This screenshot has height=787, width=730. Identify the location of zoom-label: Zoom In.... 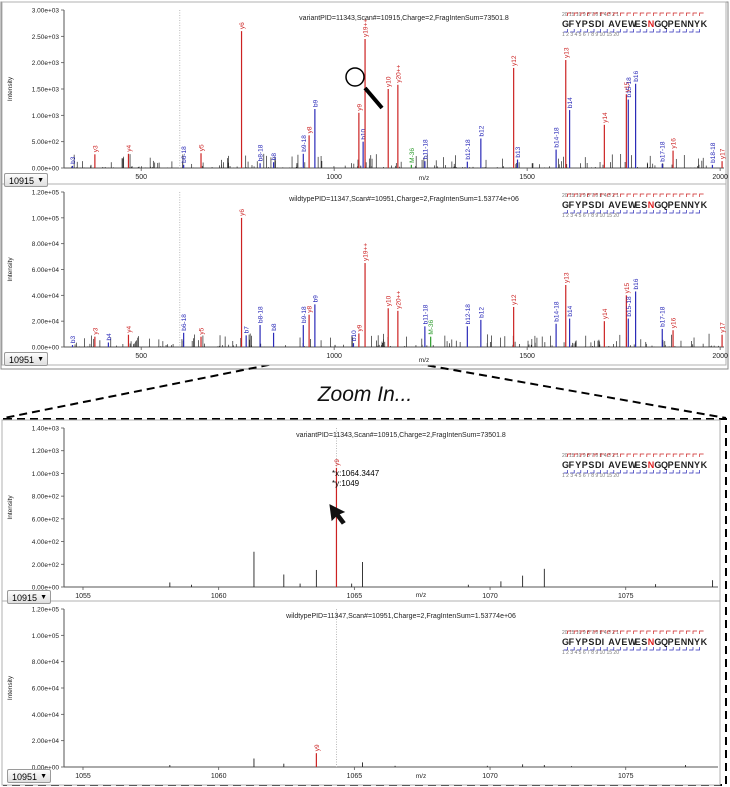
(365, 394).